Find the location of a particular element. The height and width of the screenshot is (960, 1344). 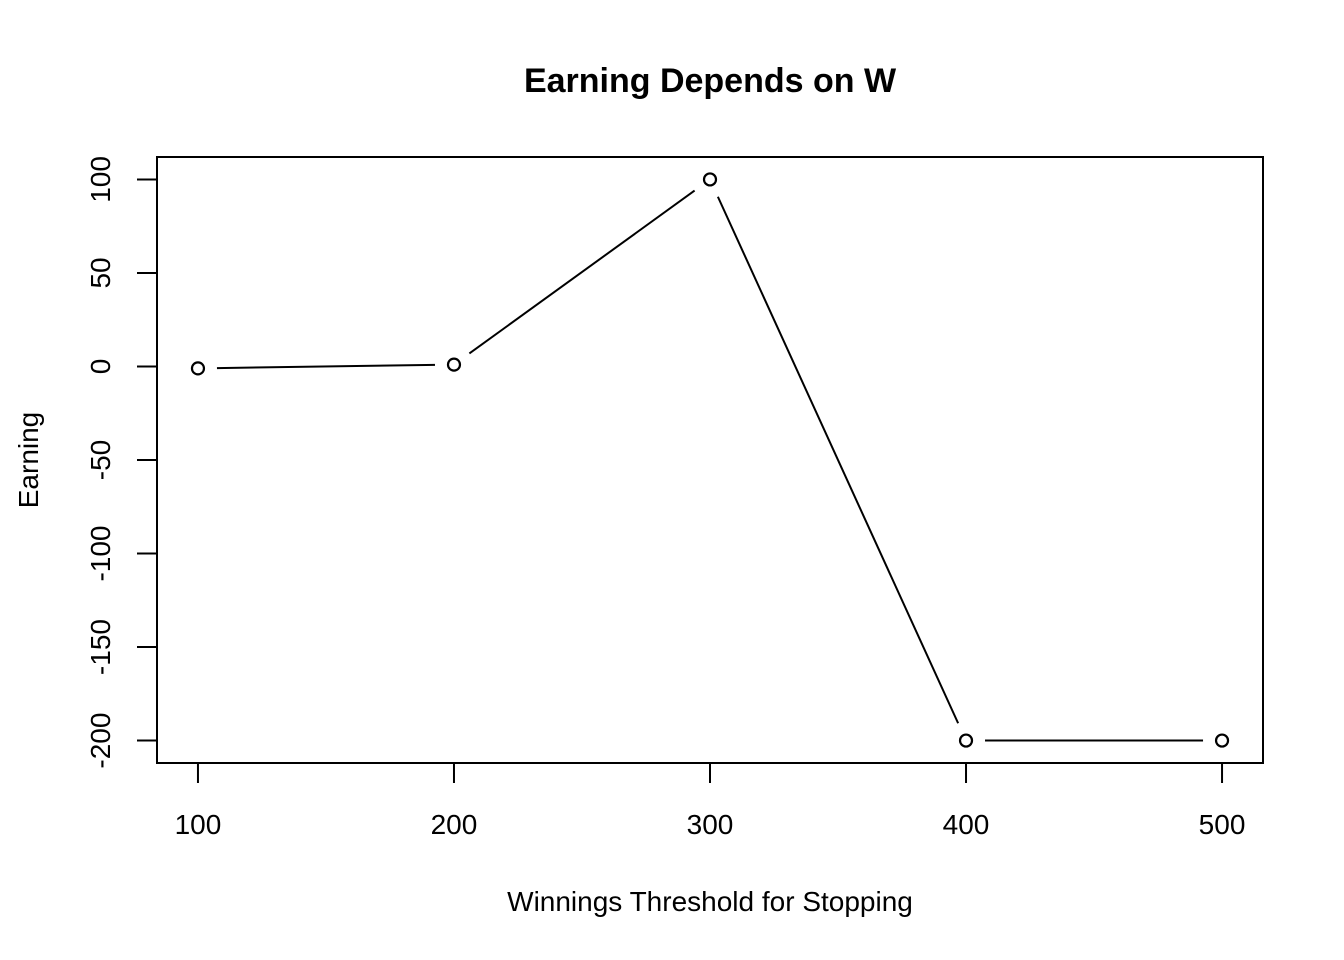

y-tick-label: -150 is located at coordinates (100, 647).